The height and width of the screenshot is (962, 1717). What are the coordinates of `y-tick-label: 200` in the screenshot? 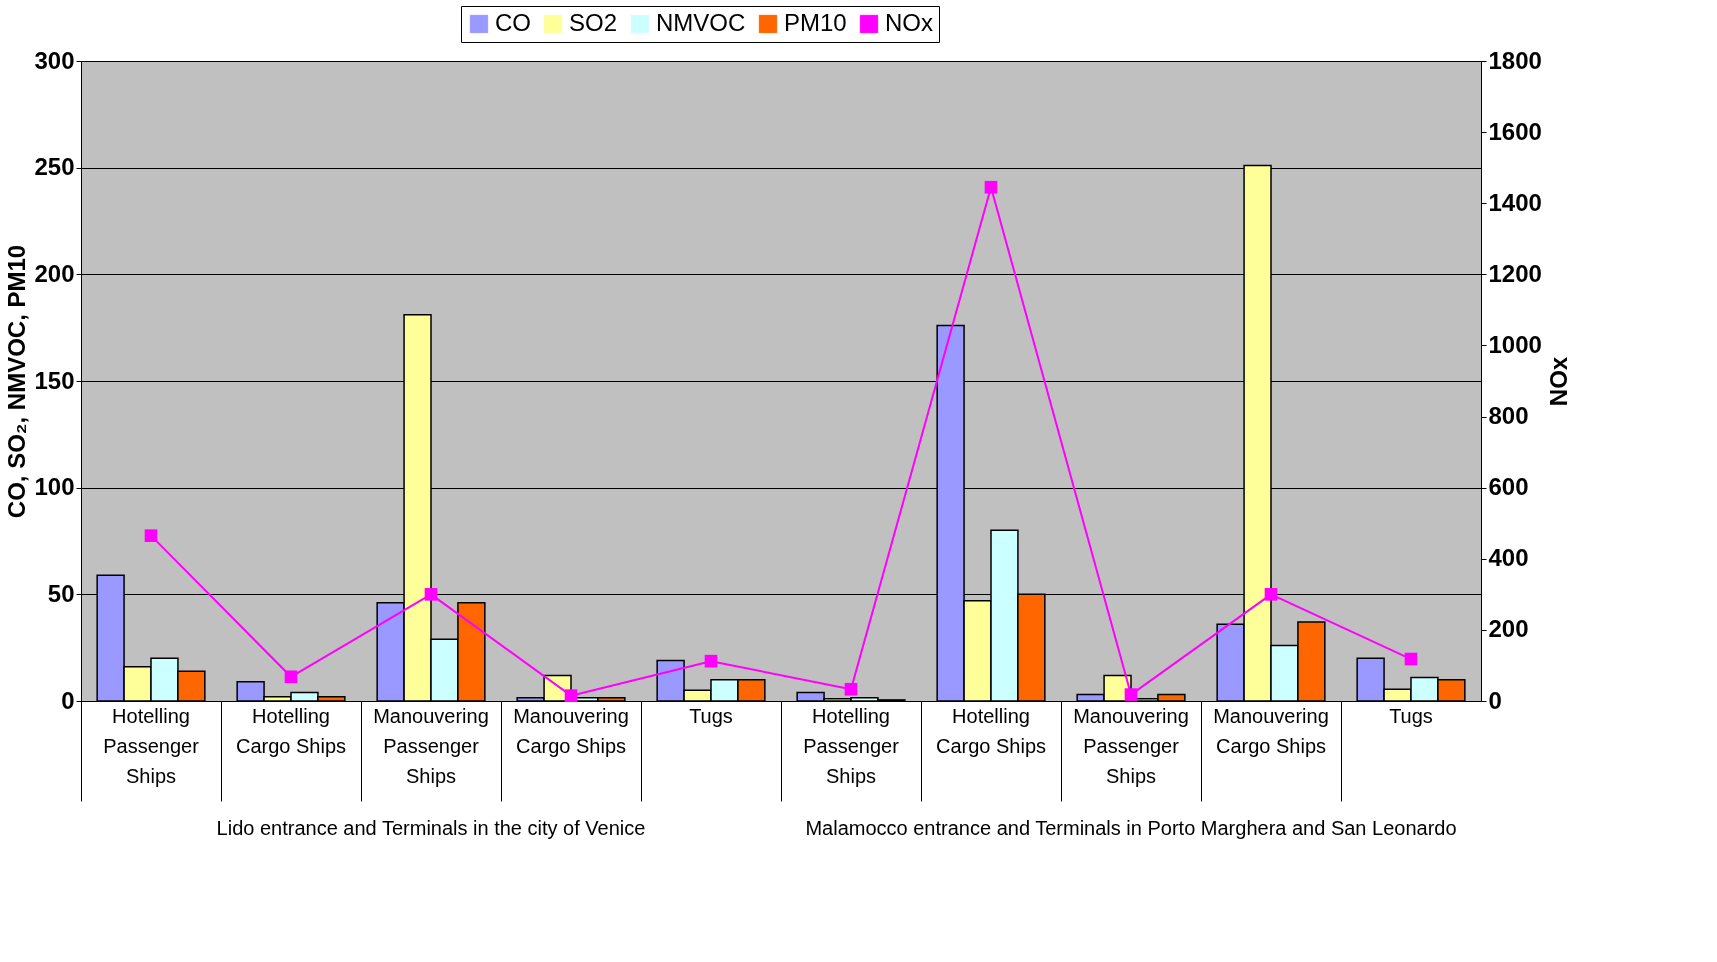 It's located at (54, 273).